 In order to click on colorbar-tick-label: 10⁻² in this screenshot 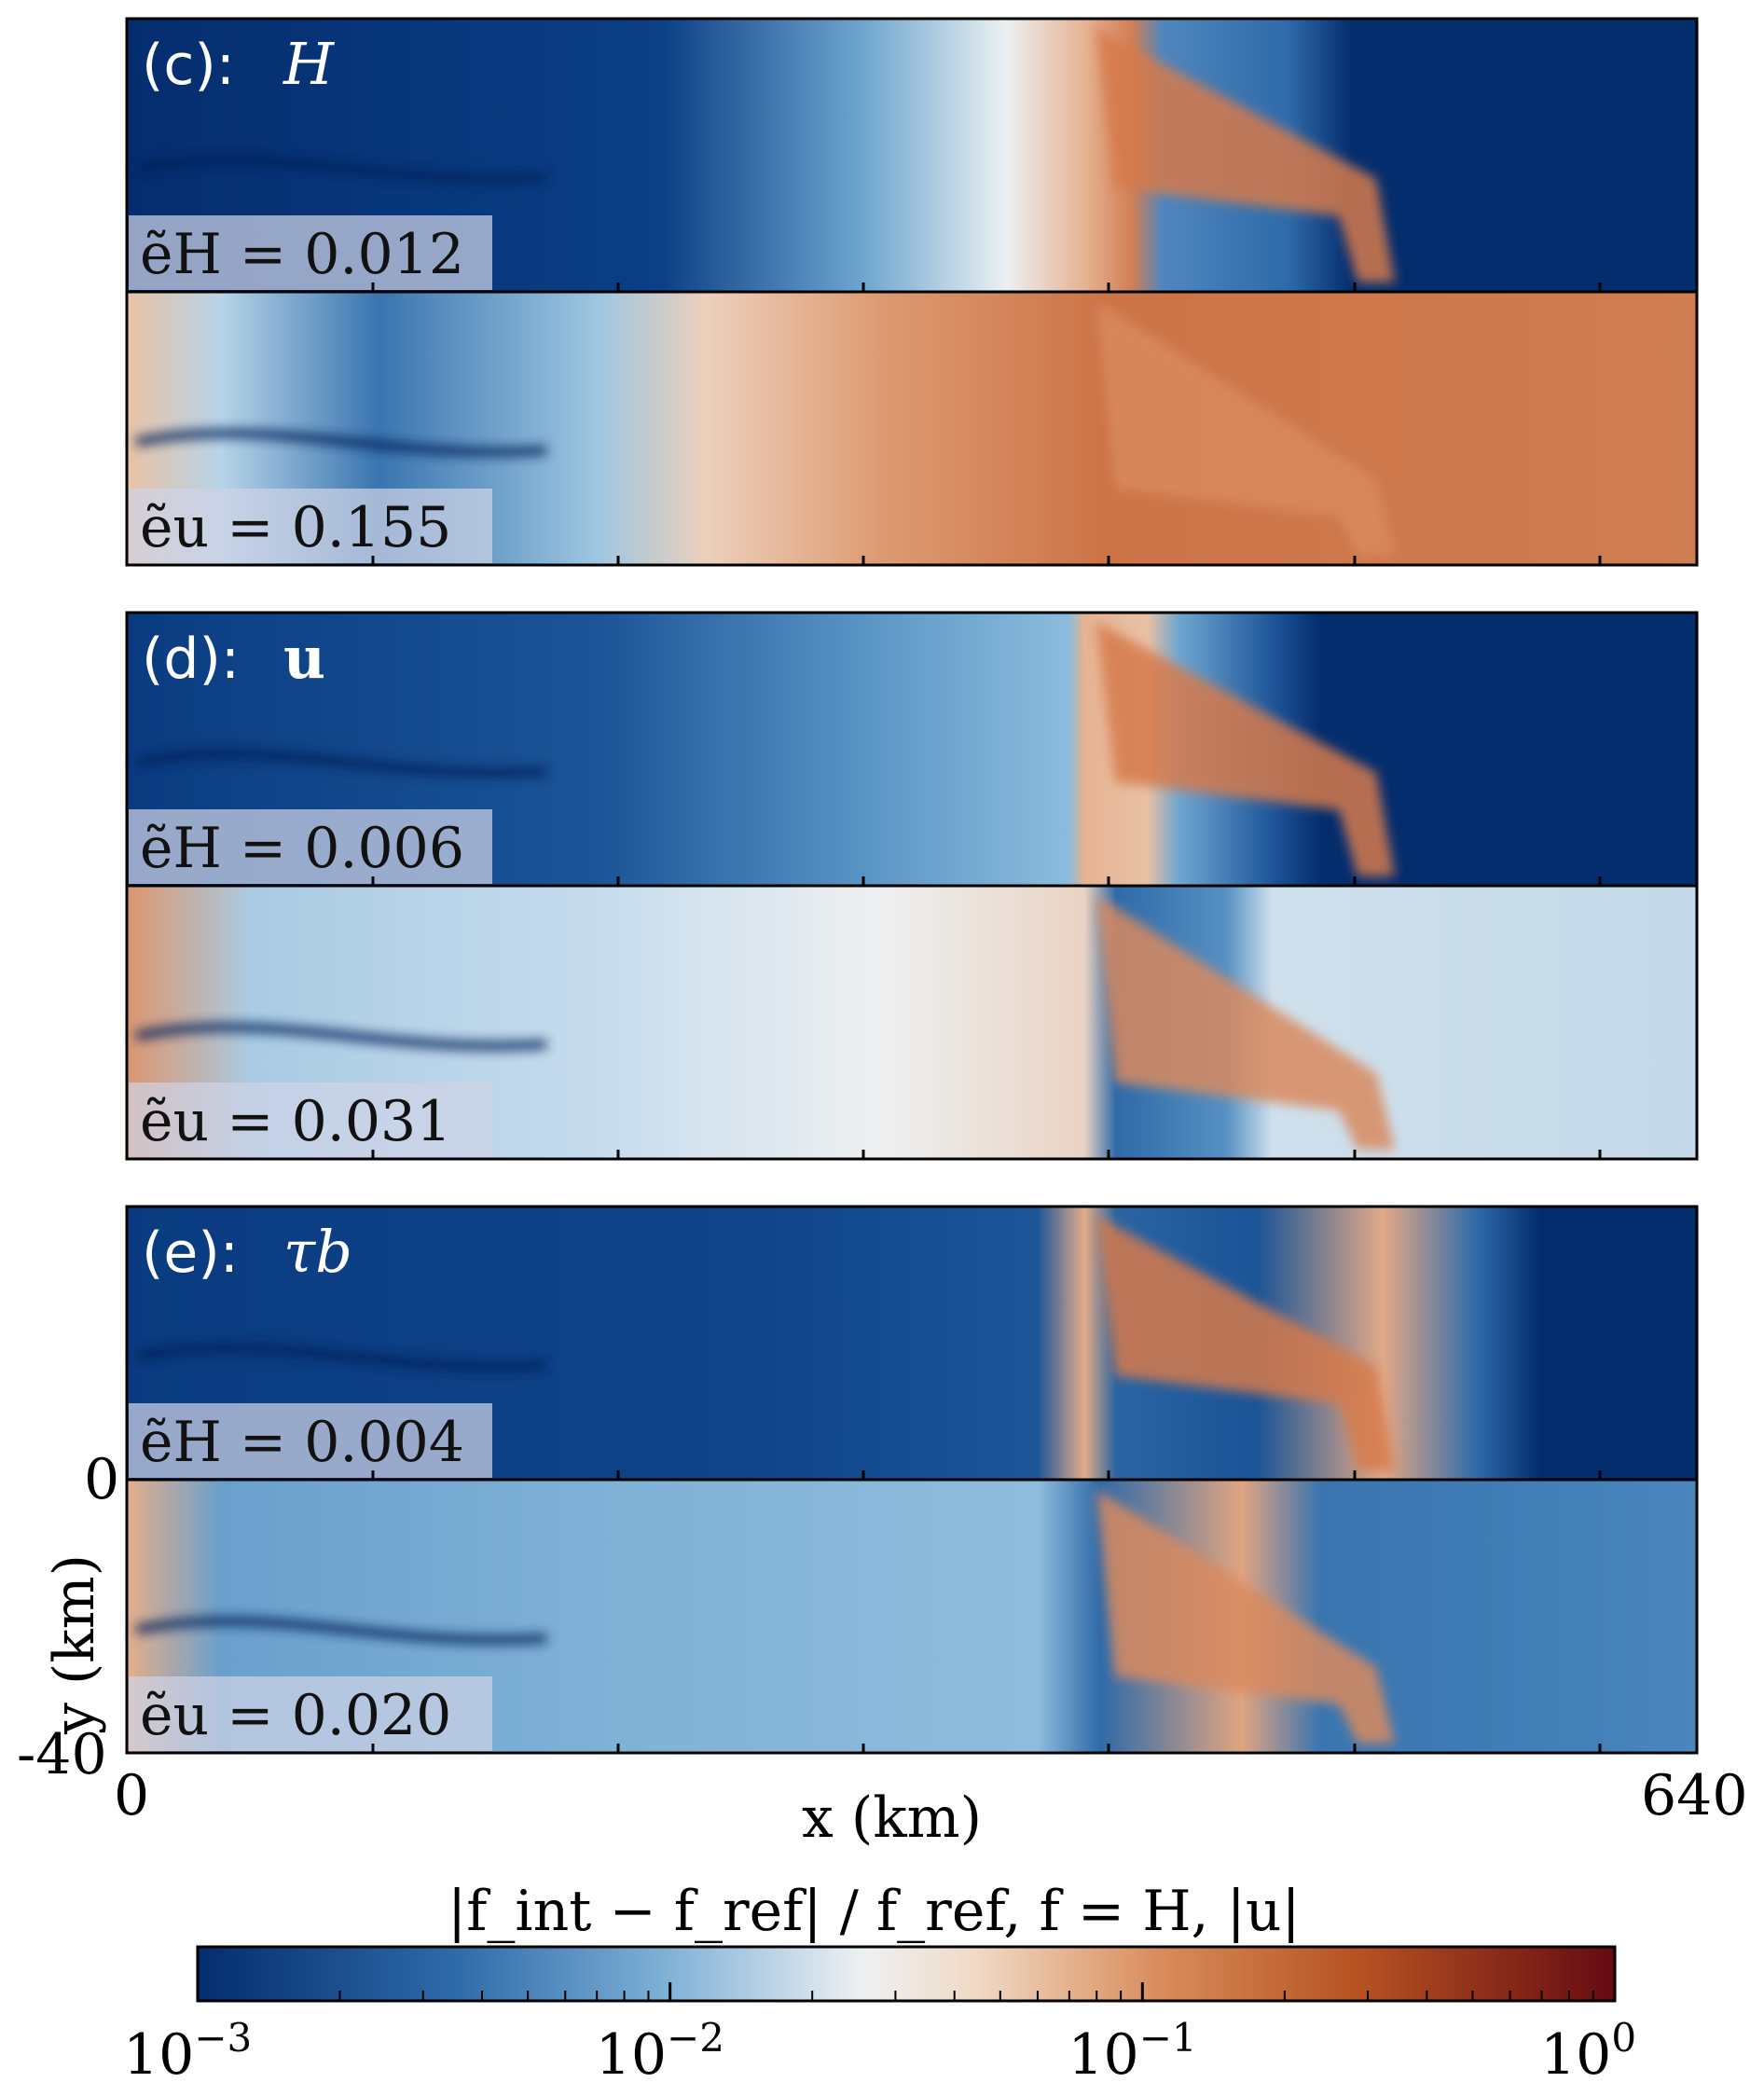, I will do `click(660, 2051)`.